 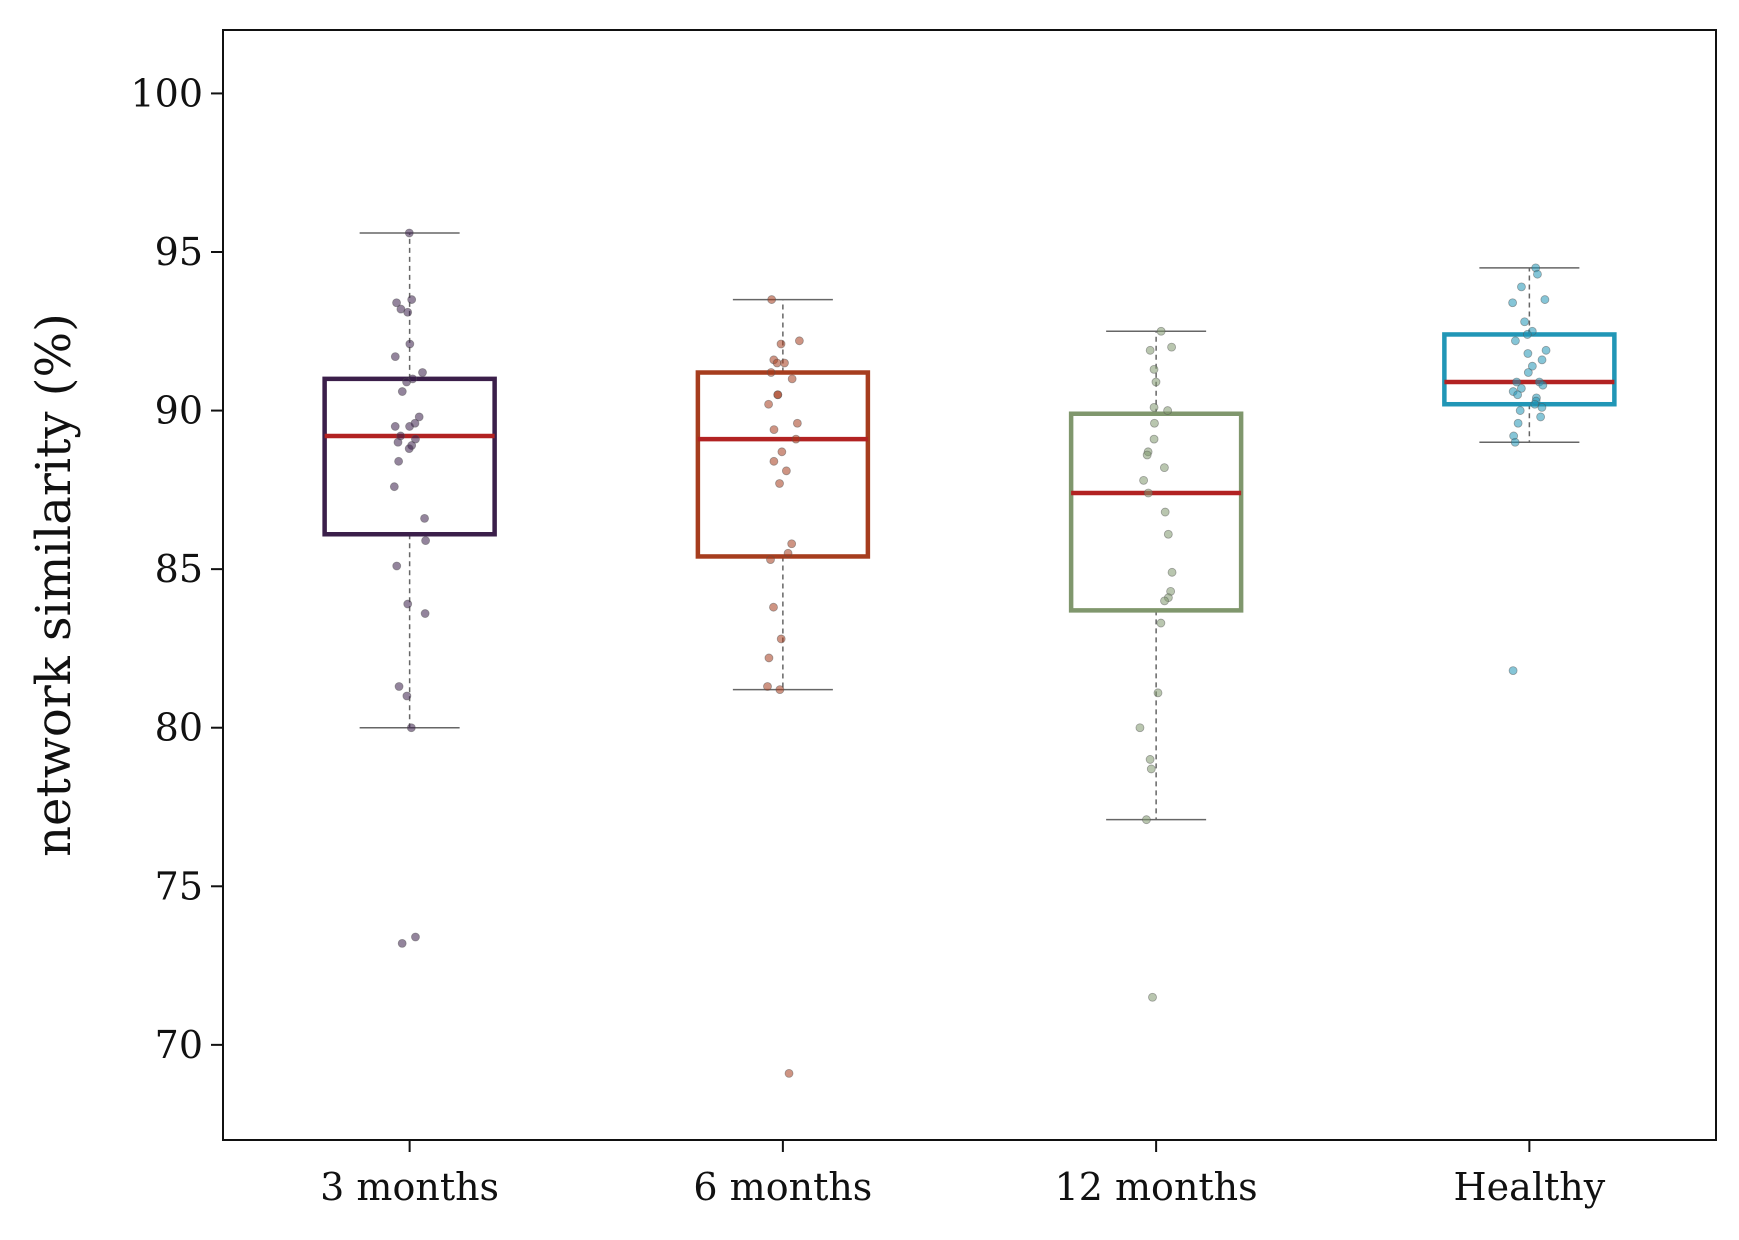 I want to click on x-tick-label: 12 months, so click(x=1156, y=1187).